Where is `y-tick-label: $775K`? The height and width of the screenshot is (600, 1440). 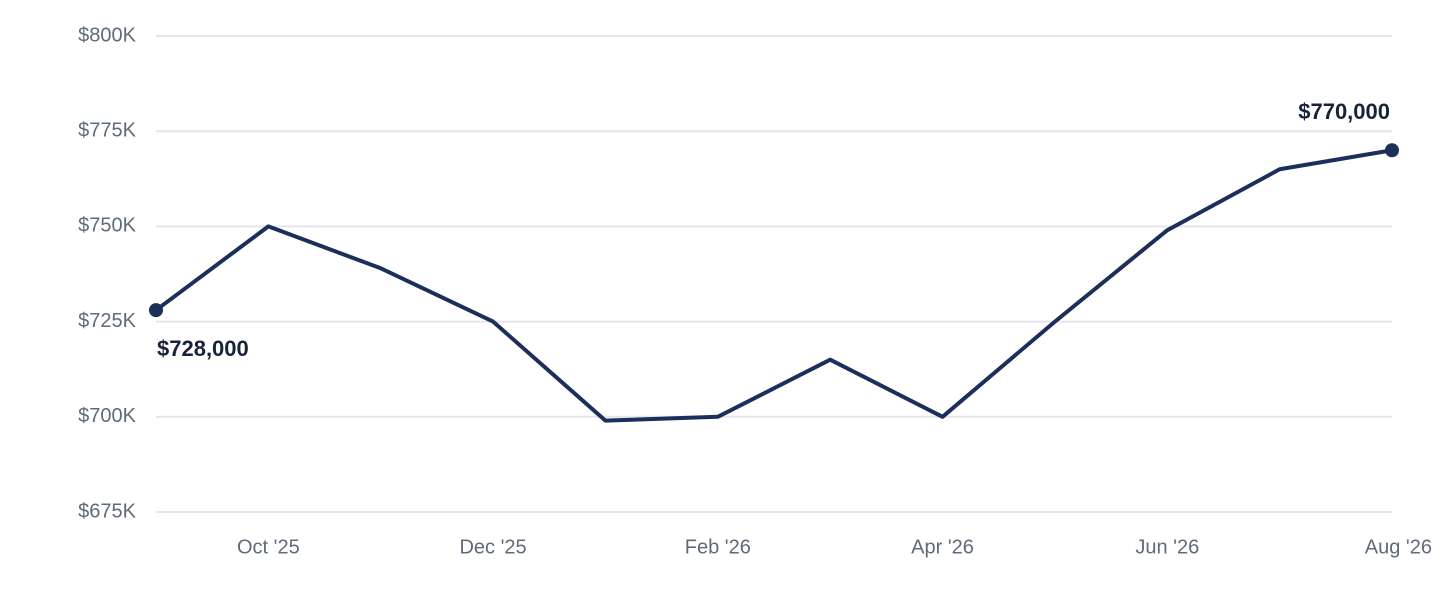 y-tick-label: $775K is located at coordinates (107, 130).